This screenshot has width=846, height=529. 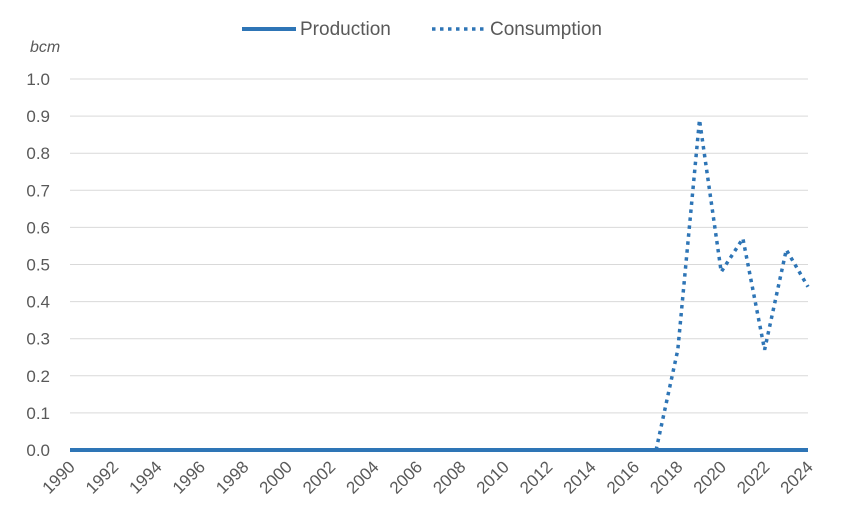 What do you see at coordinates (38, 376) in the screenshot?
I see `y-tick-label: 0.2` at bounding box center [38, 376].